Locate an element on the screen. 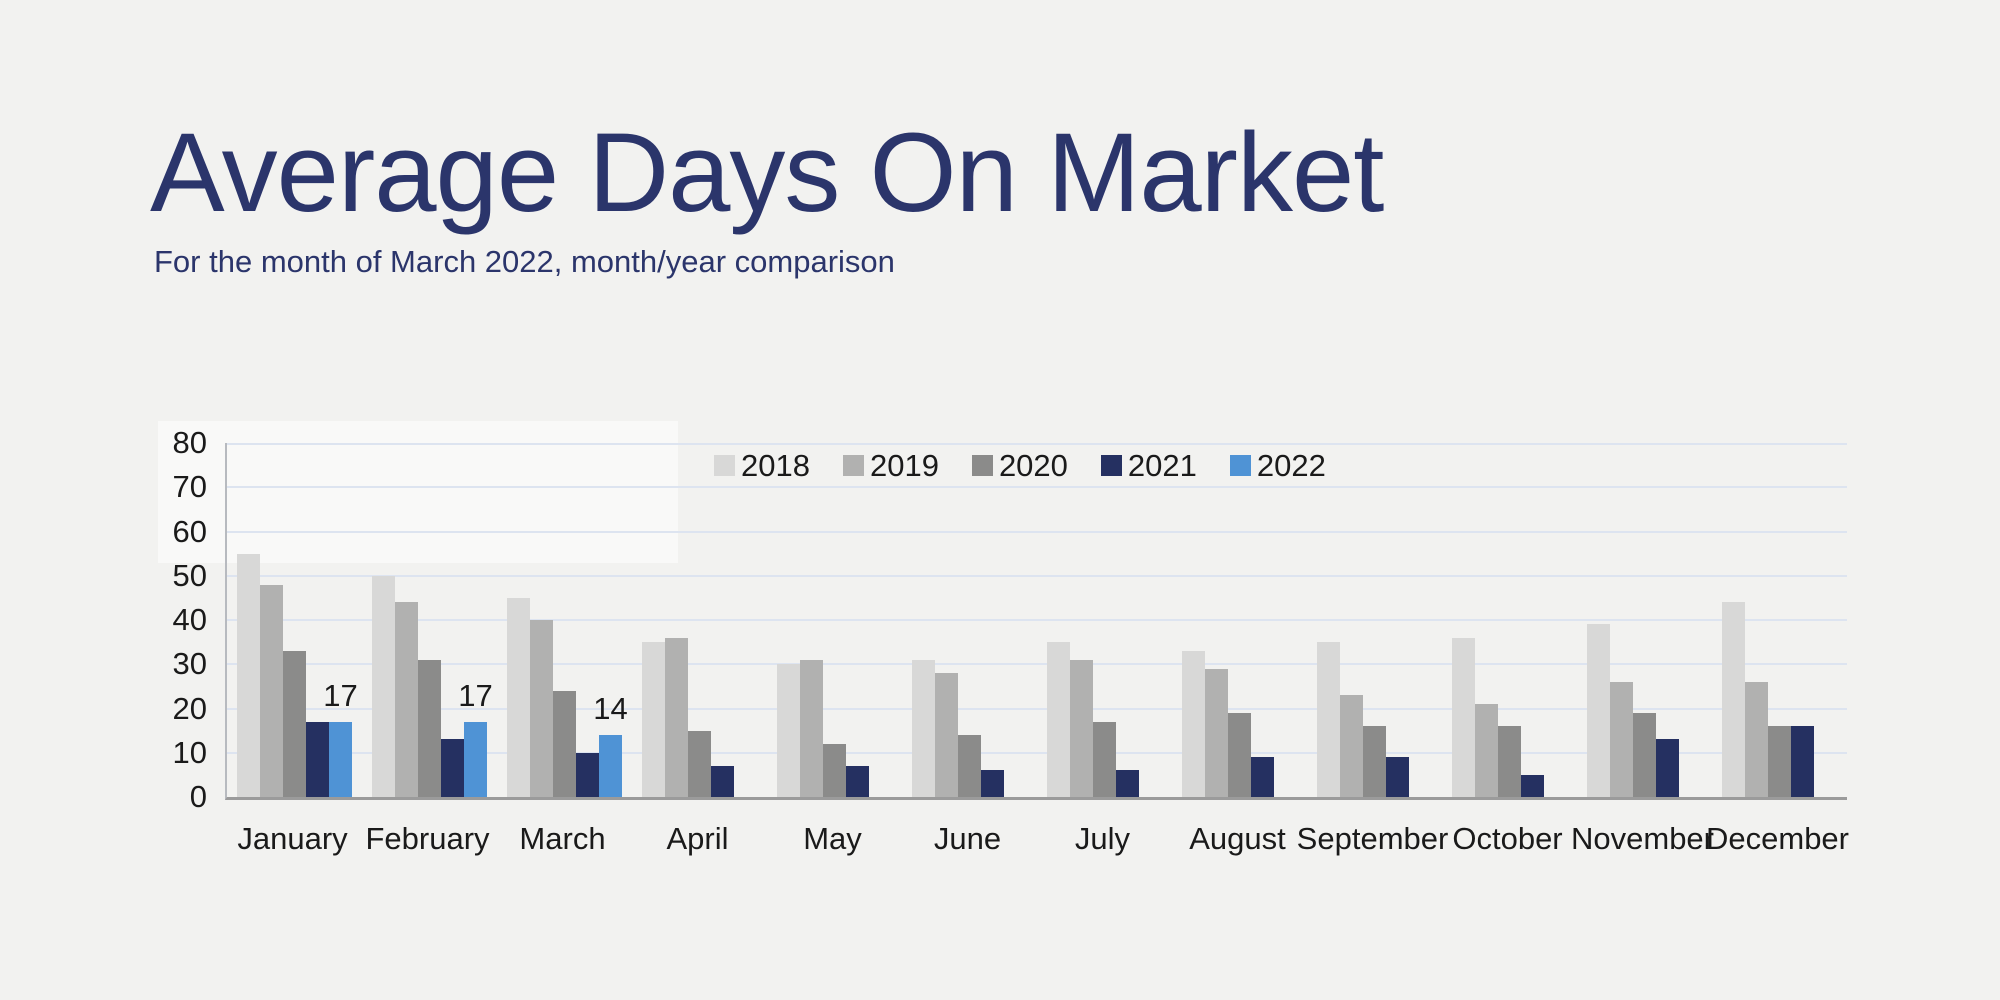  bar-group-august is located at coordinates (1239, 620).